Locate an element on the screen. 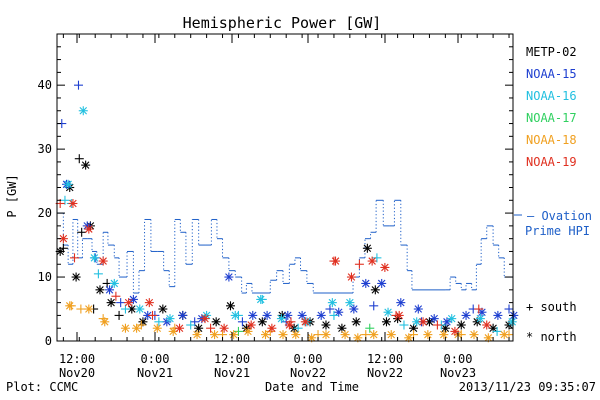  y-tick-label: 20 is located at coordinates (45, 213).